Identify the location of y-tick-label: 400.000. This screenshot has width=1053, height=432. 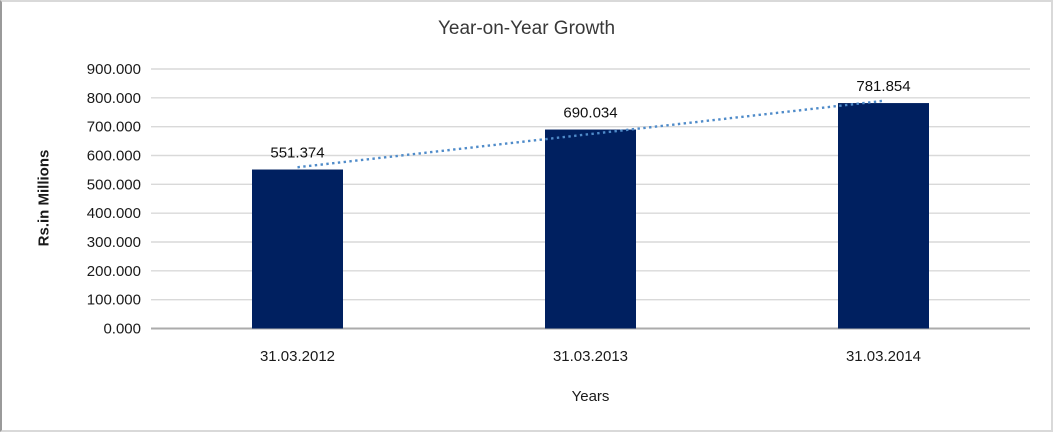
(114, 213).